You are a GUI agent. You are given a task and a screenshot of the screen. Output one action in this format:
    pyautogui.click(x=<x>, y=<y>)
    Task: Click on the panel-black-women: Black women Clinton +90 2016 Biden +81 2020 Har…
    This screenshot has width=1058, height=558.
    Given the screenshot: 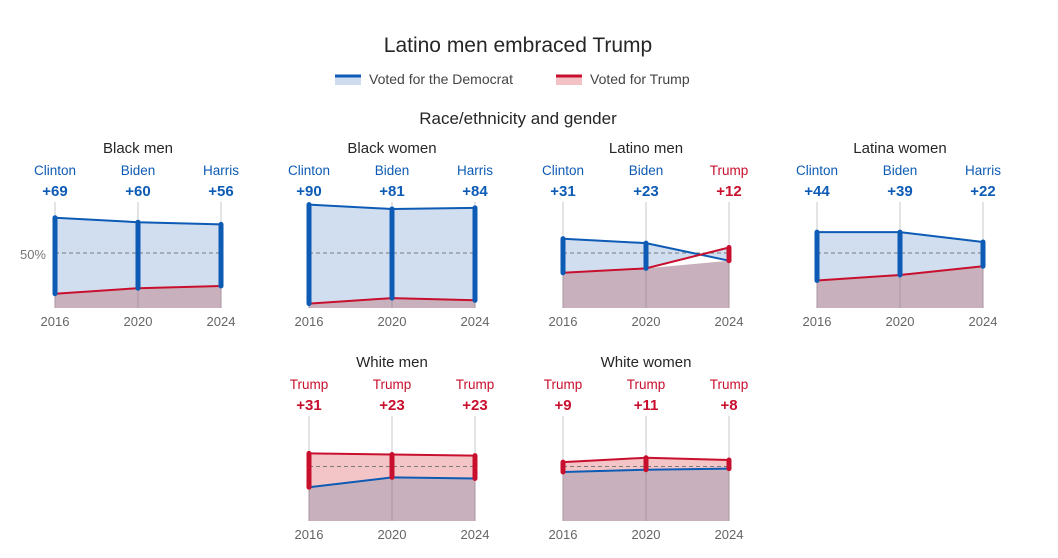 What is the action you would take?
    pyautogui.click(x=390, y=234)
    